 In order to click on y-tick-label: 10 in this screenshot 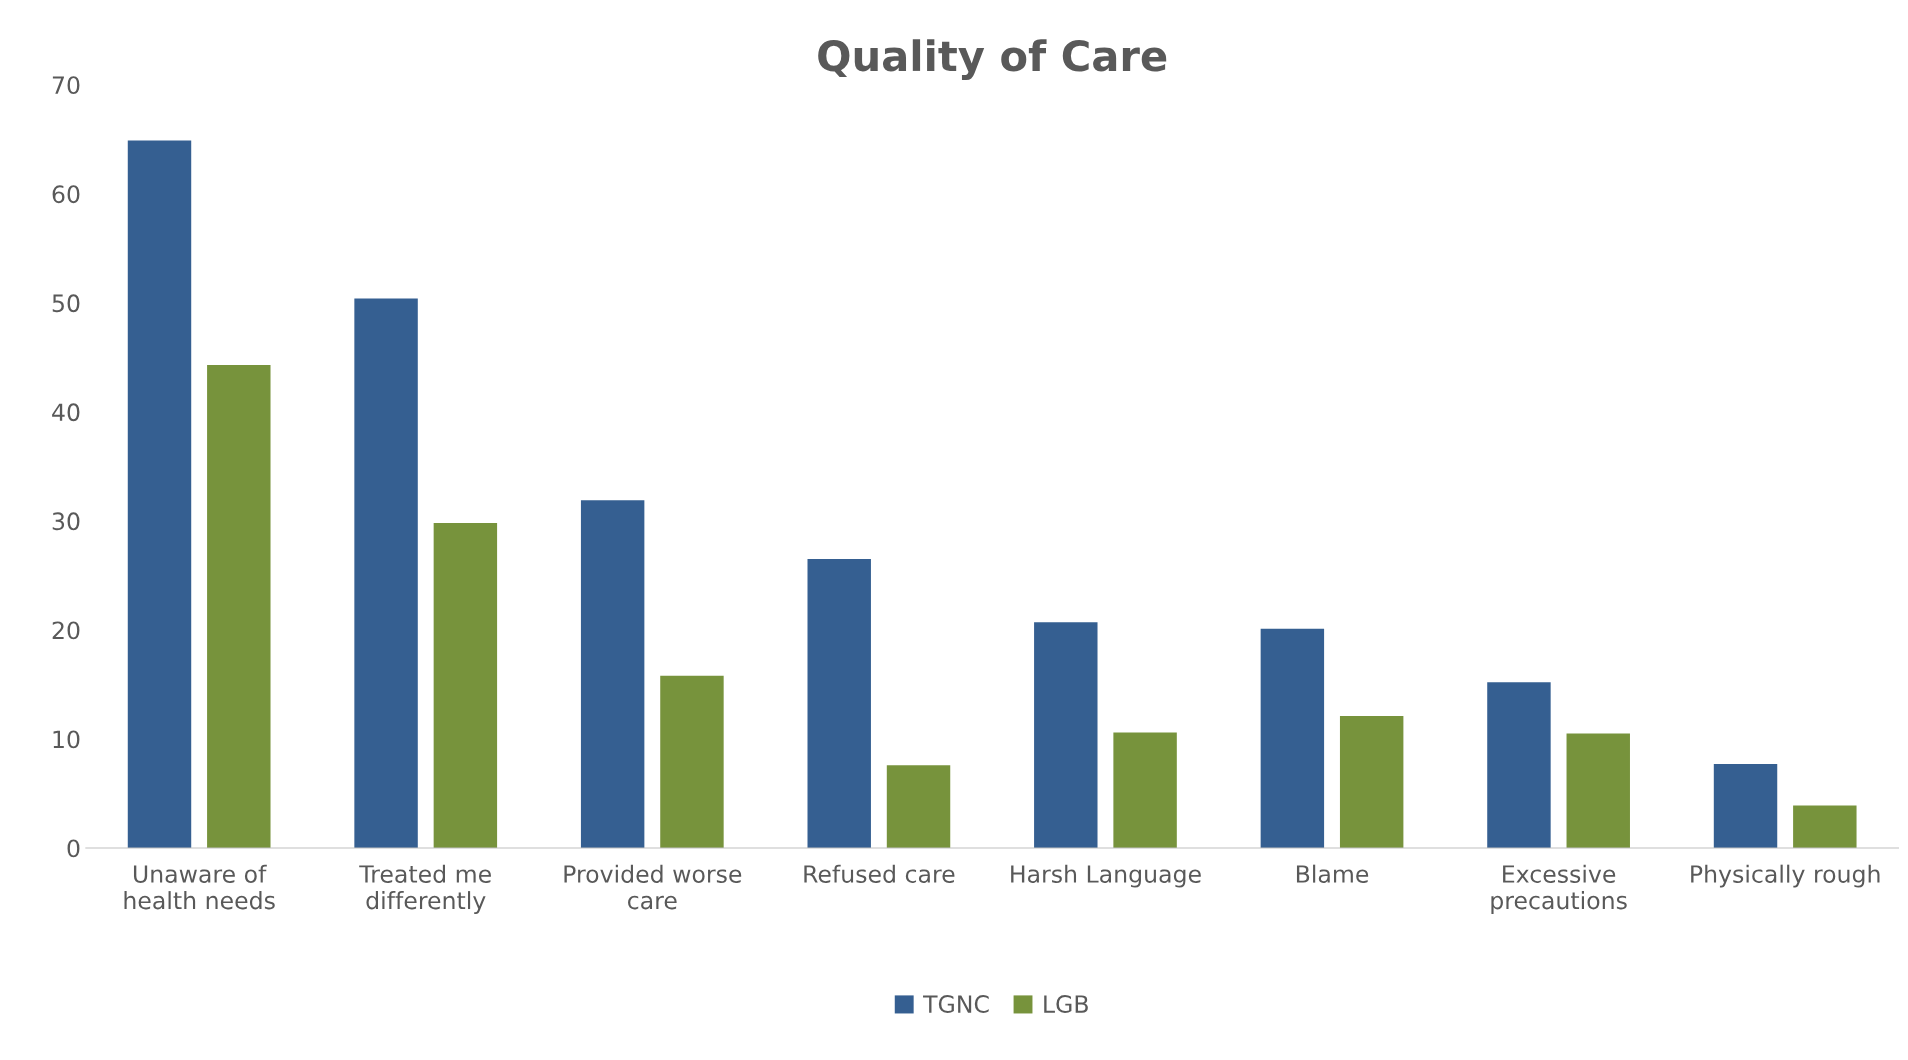, I will do `click(66, 739)`.